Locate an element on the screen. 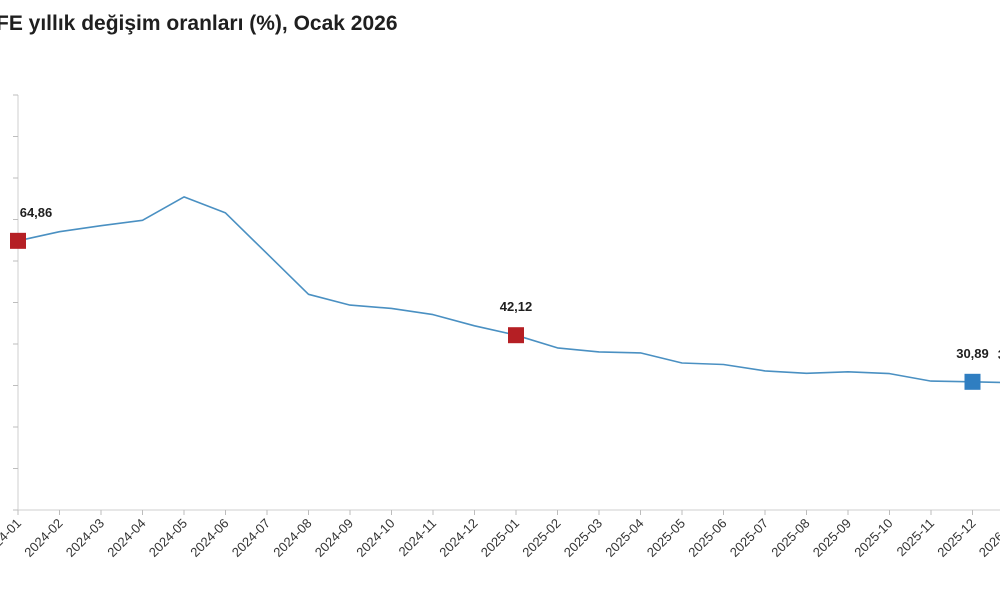 This screenshot has height=600, width=1000. x-tick-label: 2024-07 is located at coordinates (251, 538).